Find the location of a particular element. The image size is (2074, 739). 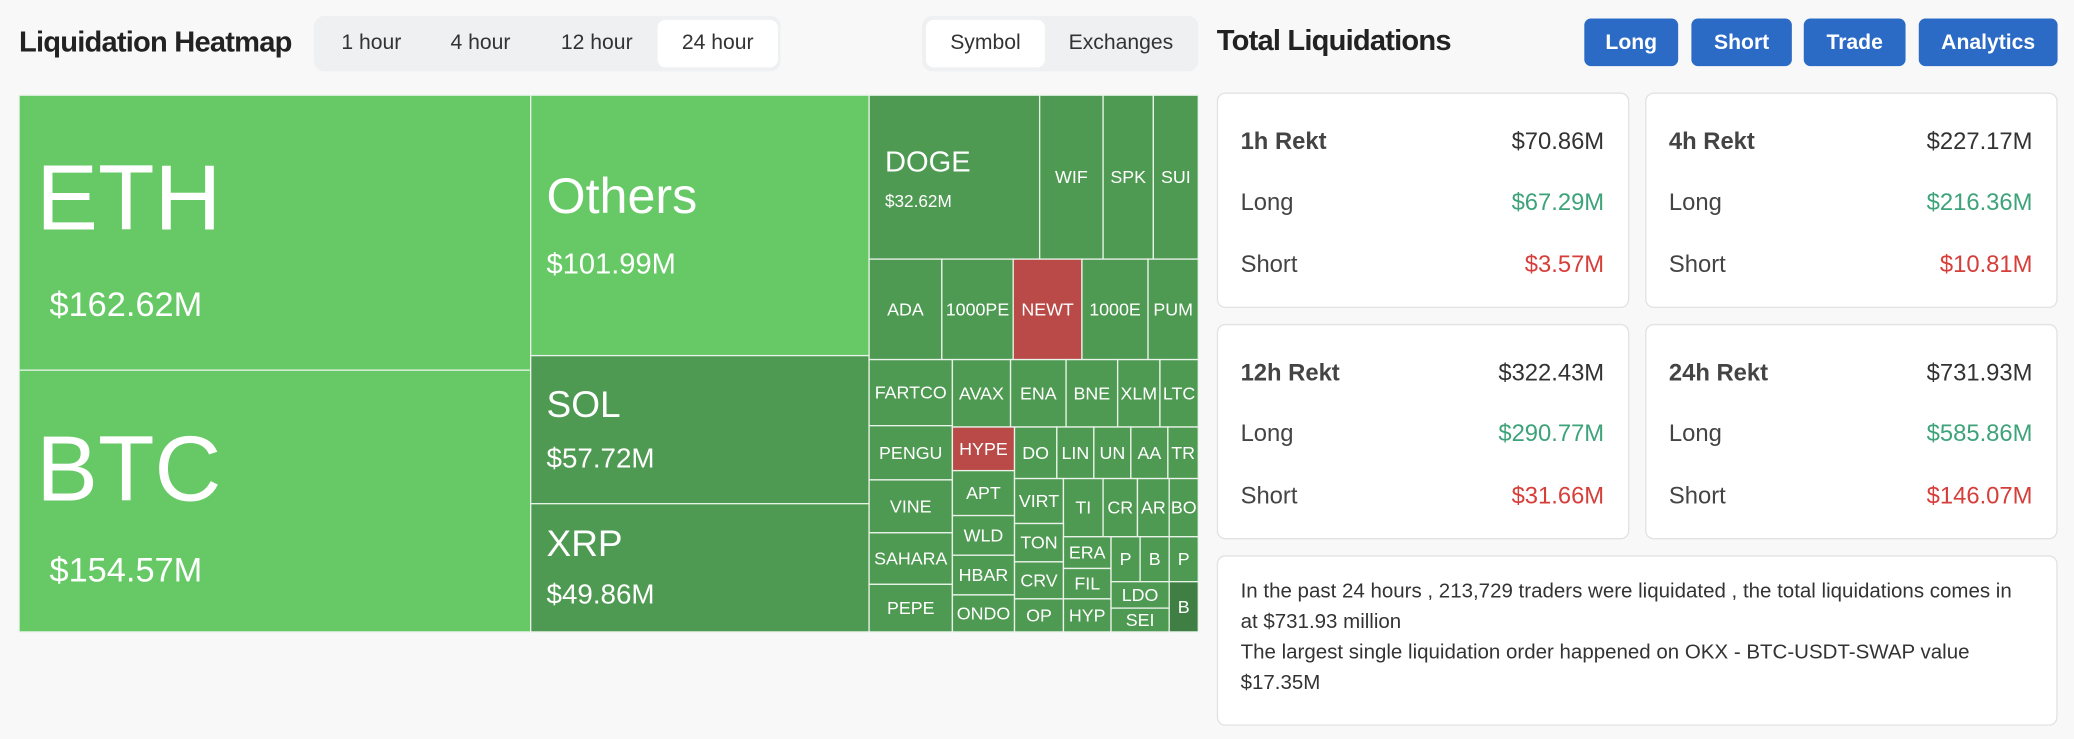

button-label: Trade is located at coordinates (1854, 42).